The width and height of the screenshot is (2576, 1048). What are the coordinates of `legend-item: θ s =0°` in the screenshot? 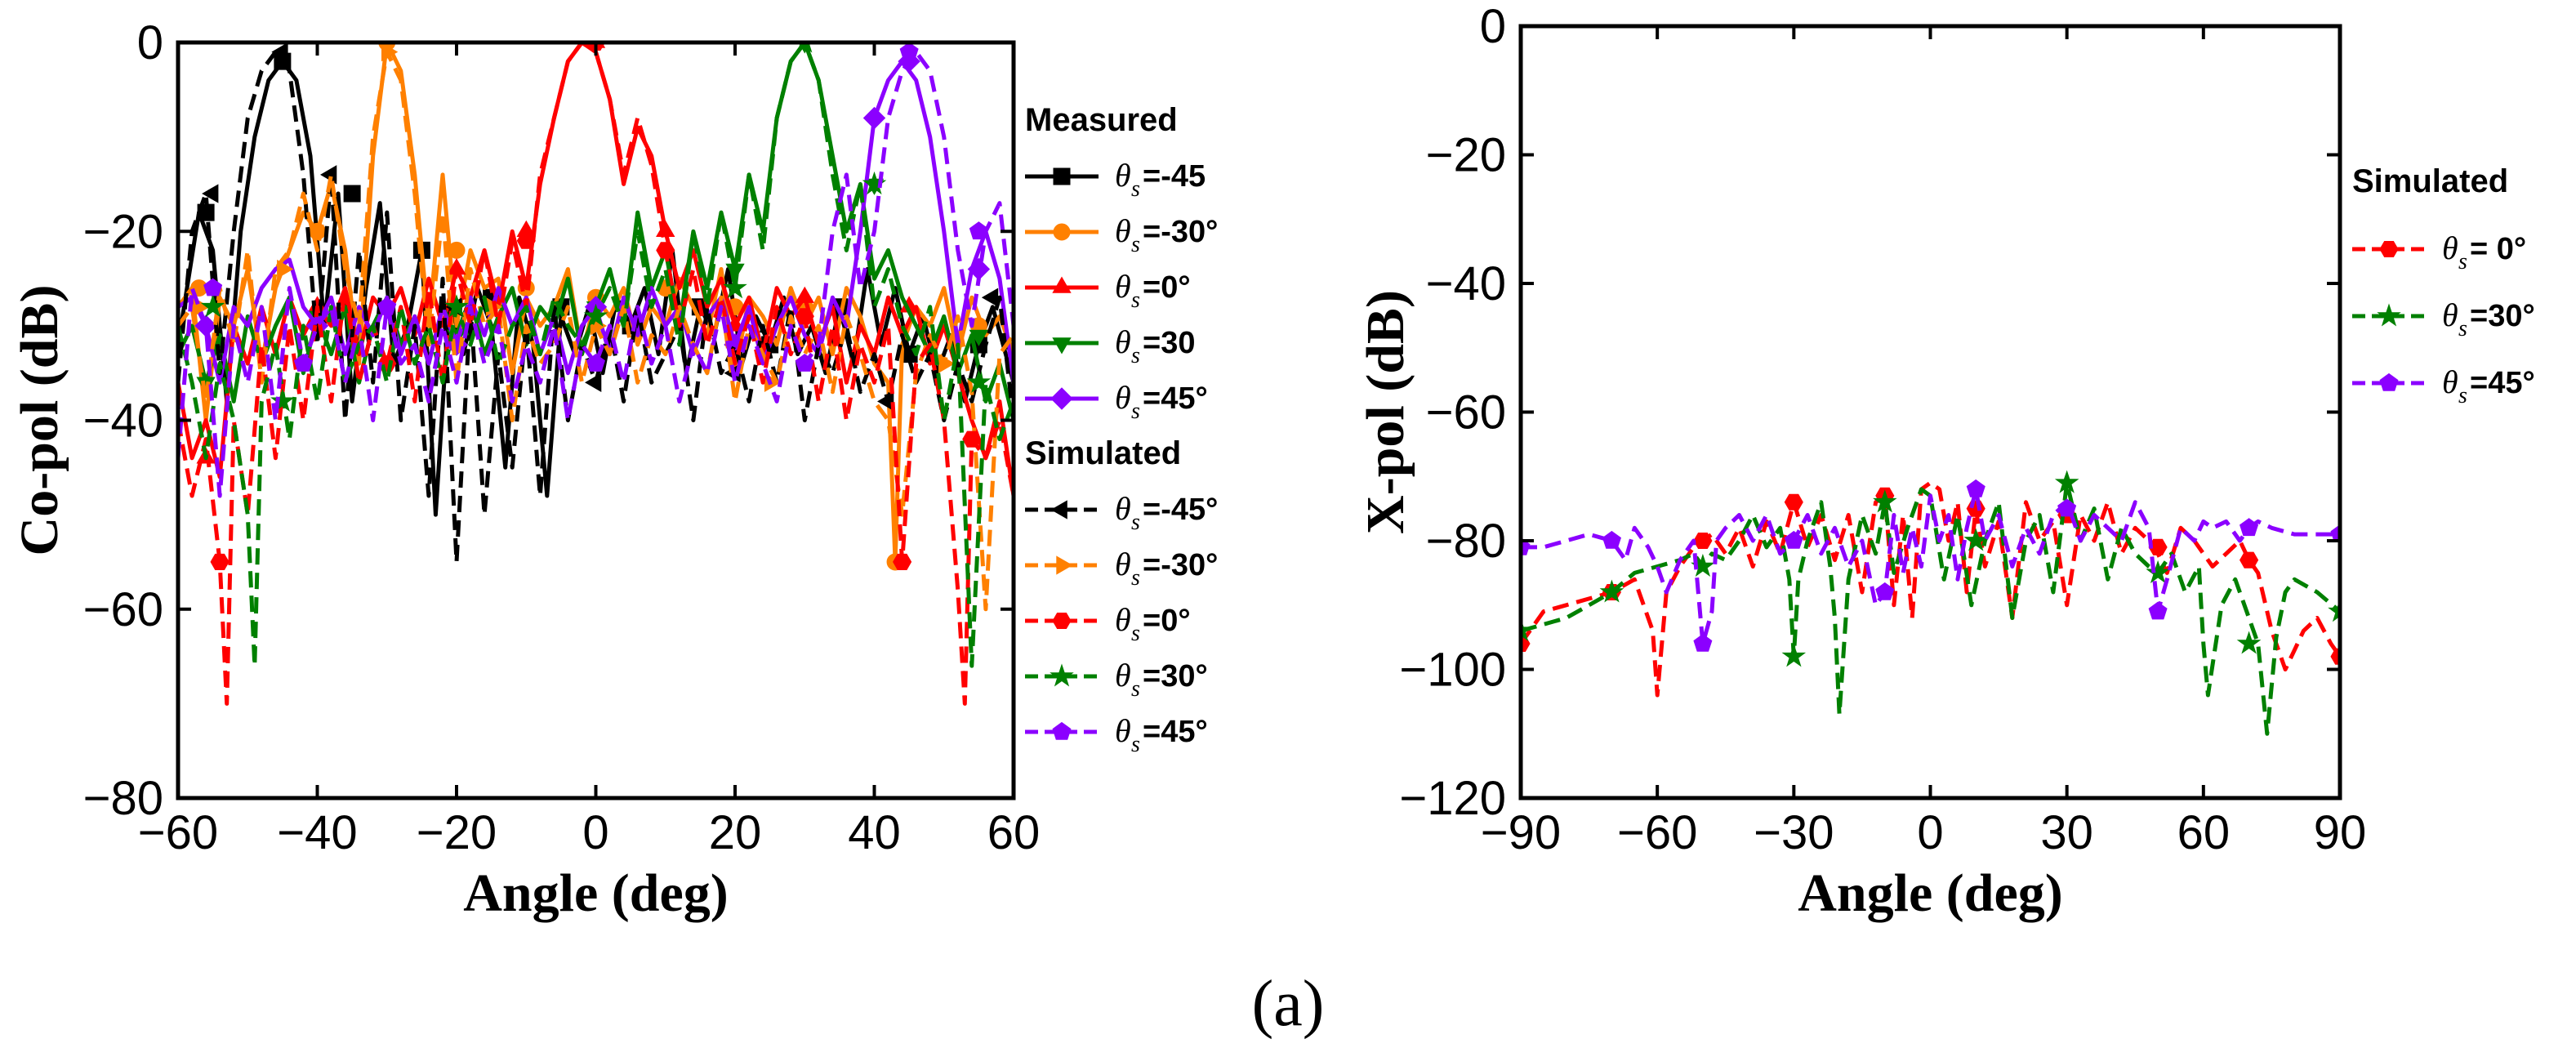 It's located at (1108, 624).